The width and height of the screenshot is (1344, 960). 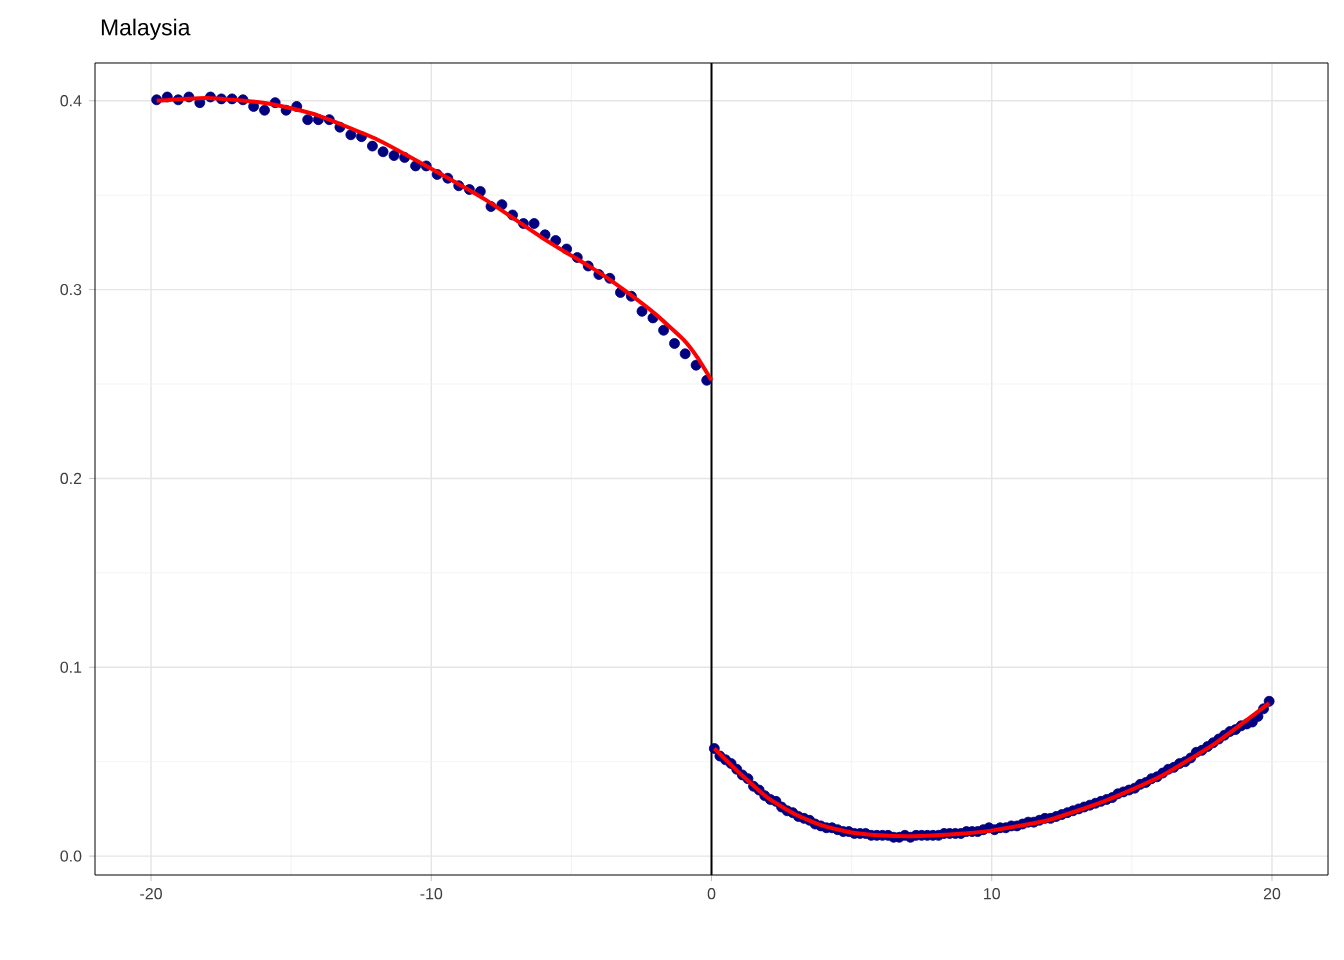 I want to click on y-tick-label: 0.4, so click(x=71, y=101).